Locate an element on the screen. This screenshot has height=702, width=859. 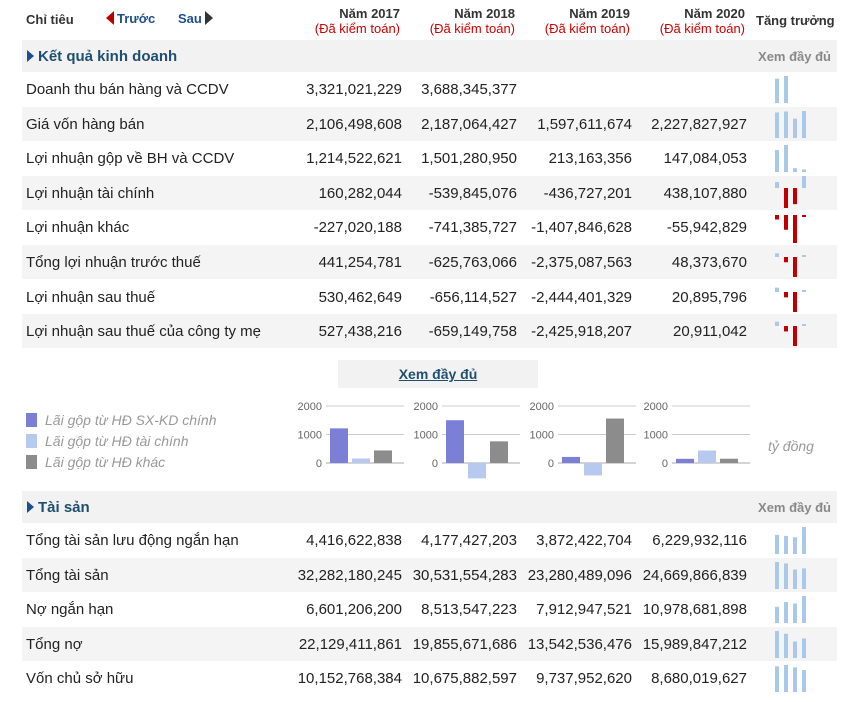
legend-item: Lãi gộp từ HĐ SX-KD chính is located at coordinates (121, 420).